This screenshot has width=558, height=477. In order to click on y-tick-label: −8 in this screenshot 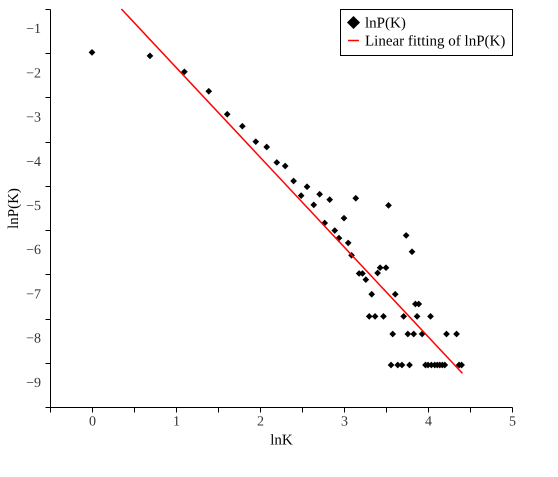, I will do `click(33, 339)`.